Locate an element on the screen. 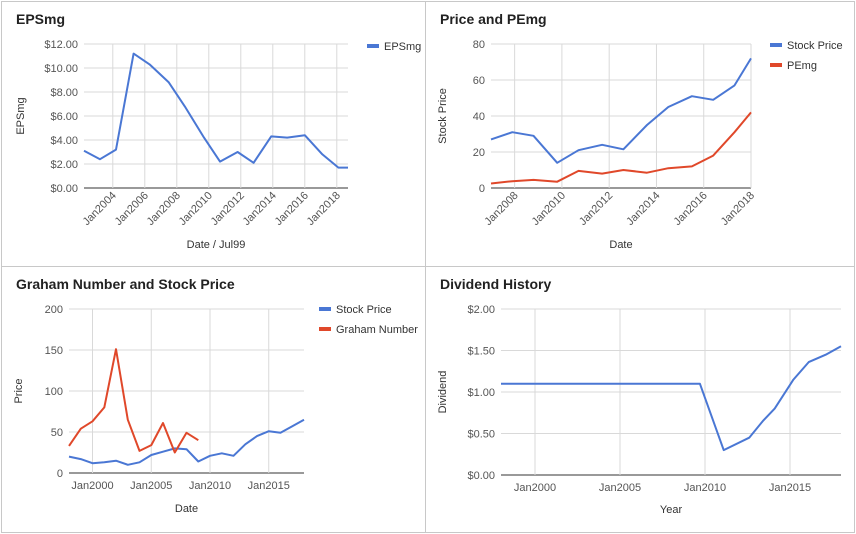 Image resolution: width=856 pixels, height=534 pixels. dividend-ytick-label: $0.00 is located at coordinates (481, 476).